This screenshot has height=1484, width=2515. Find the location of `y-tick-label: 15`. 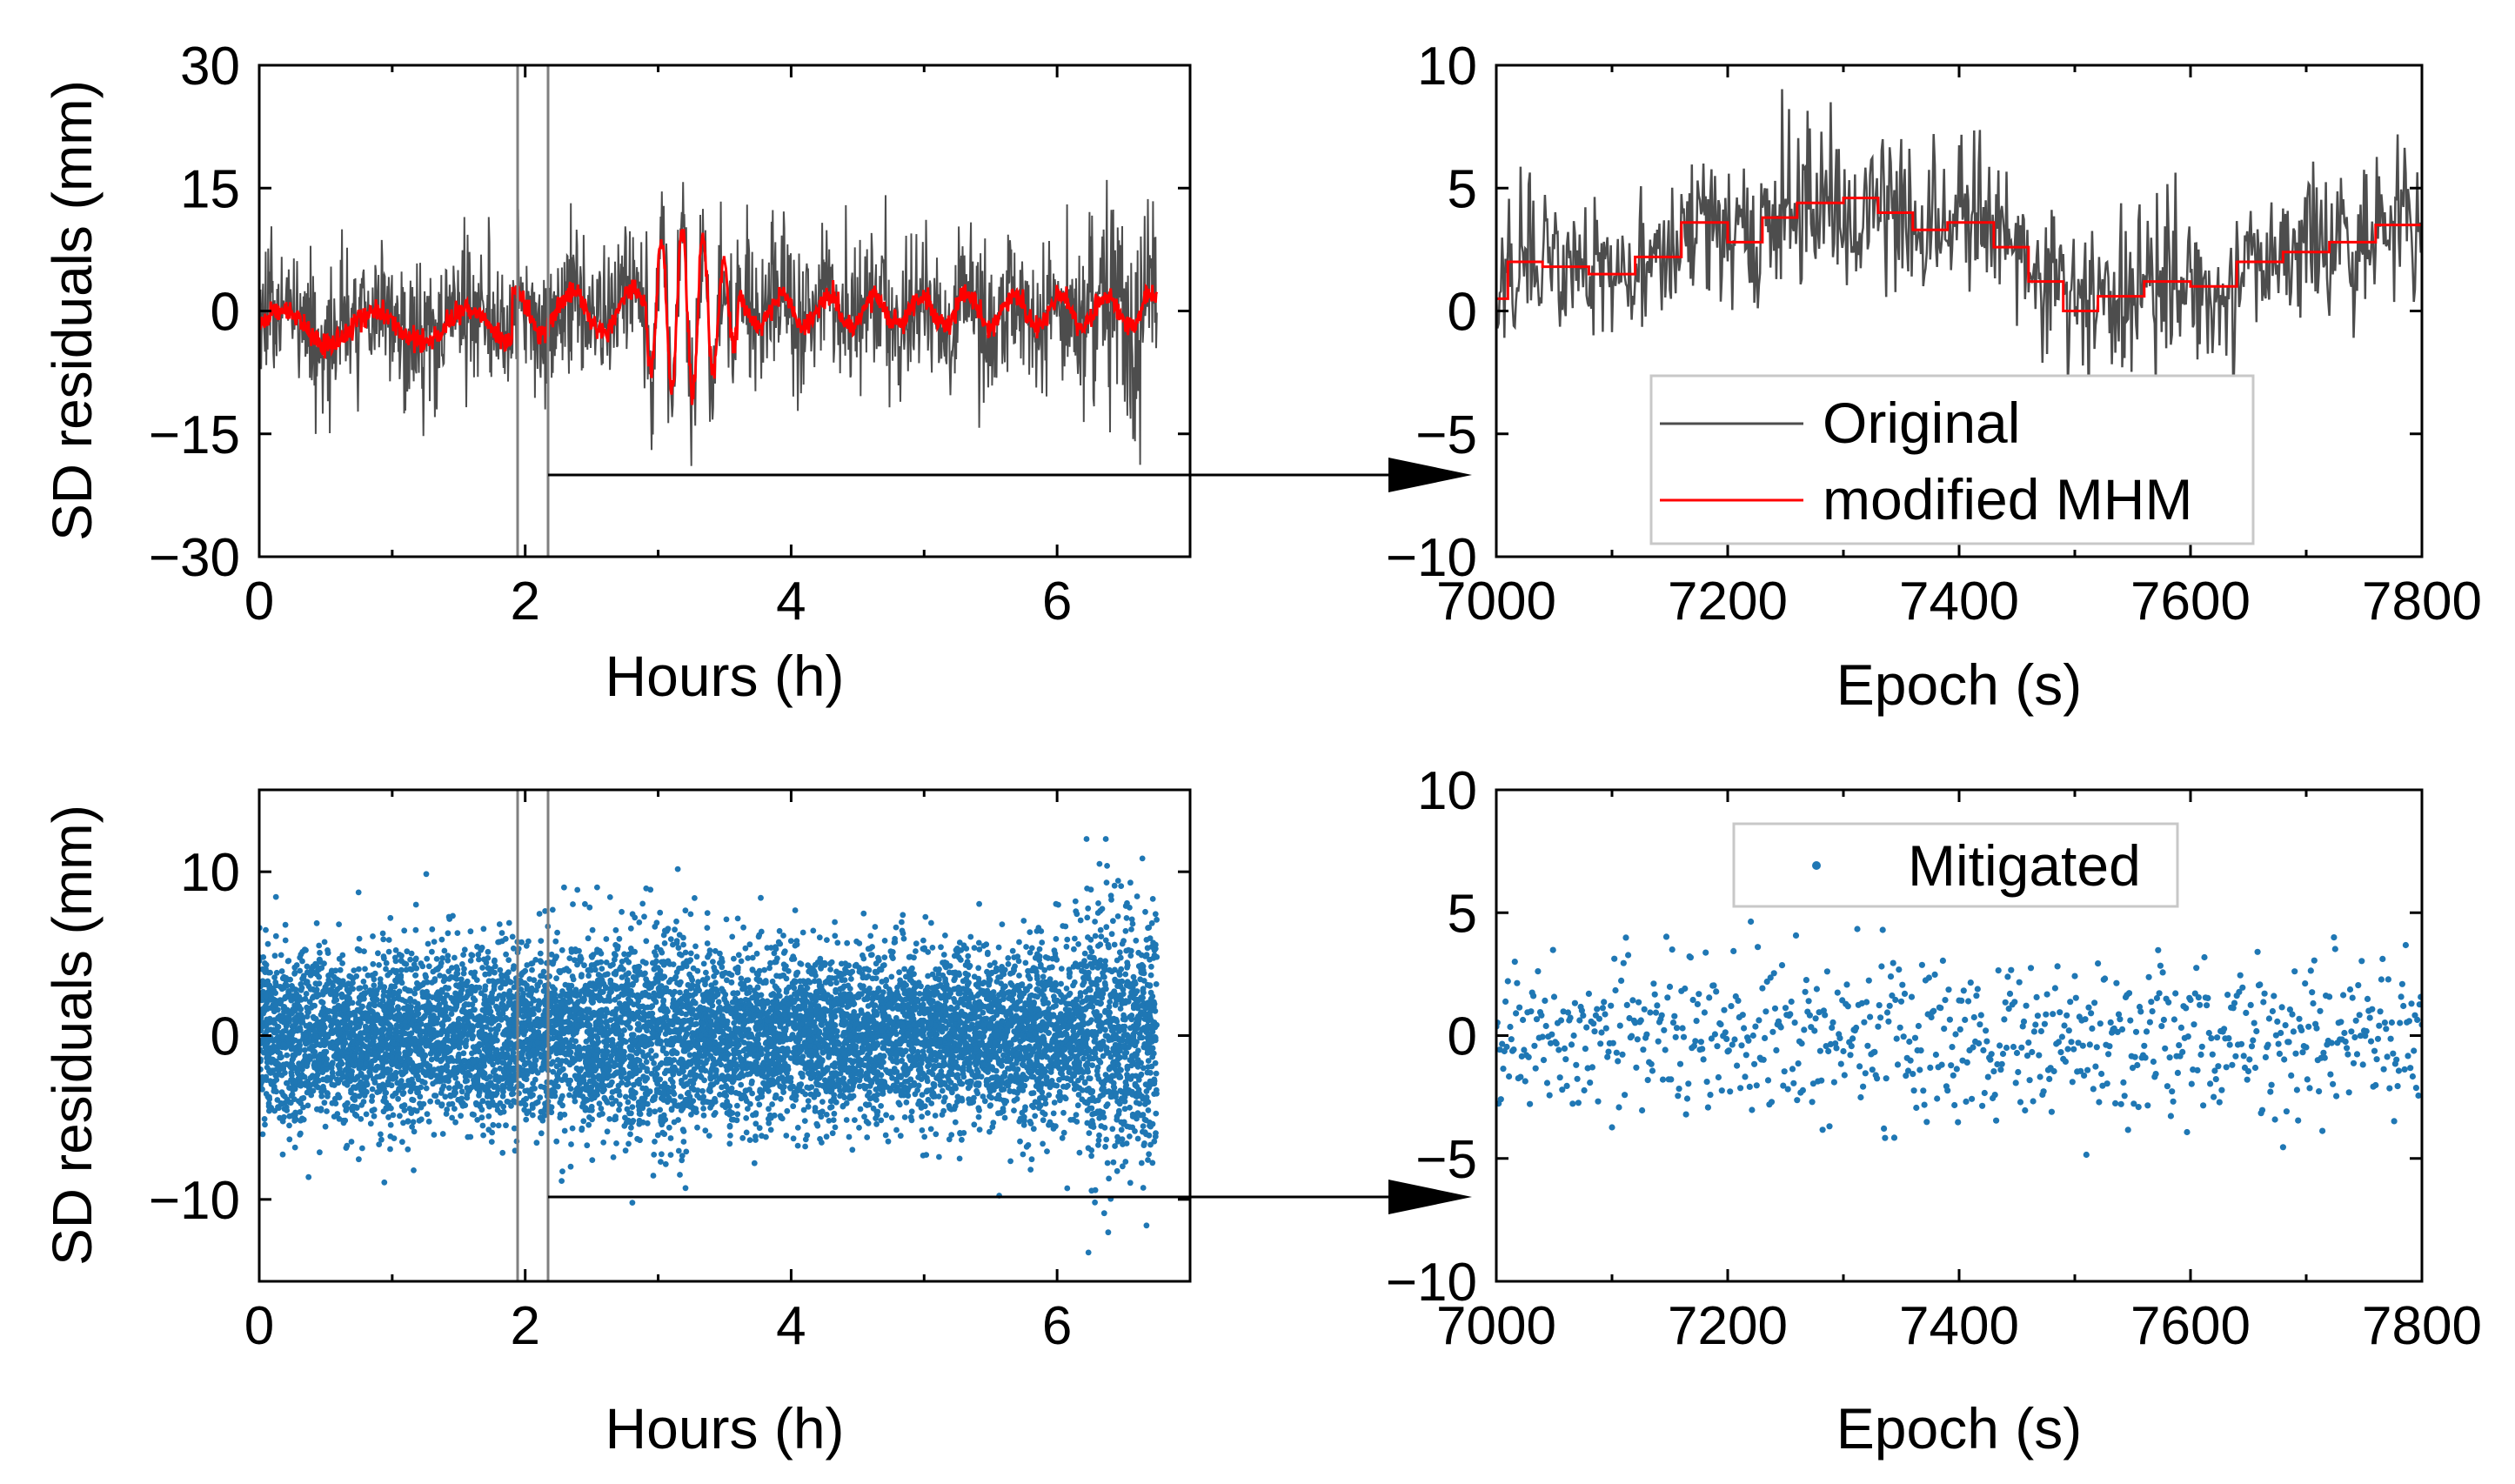

y-tick-label: 15 is located at coordinates (210, 189).